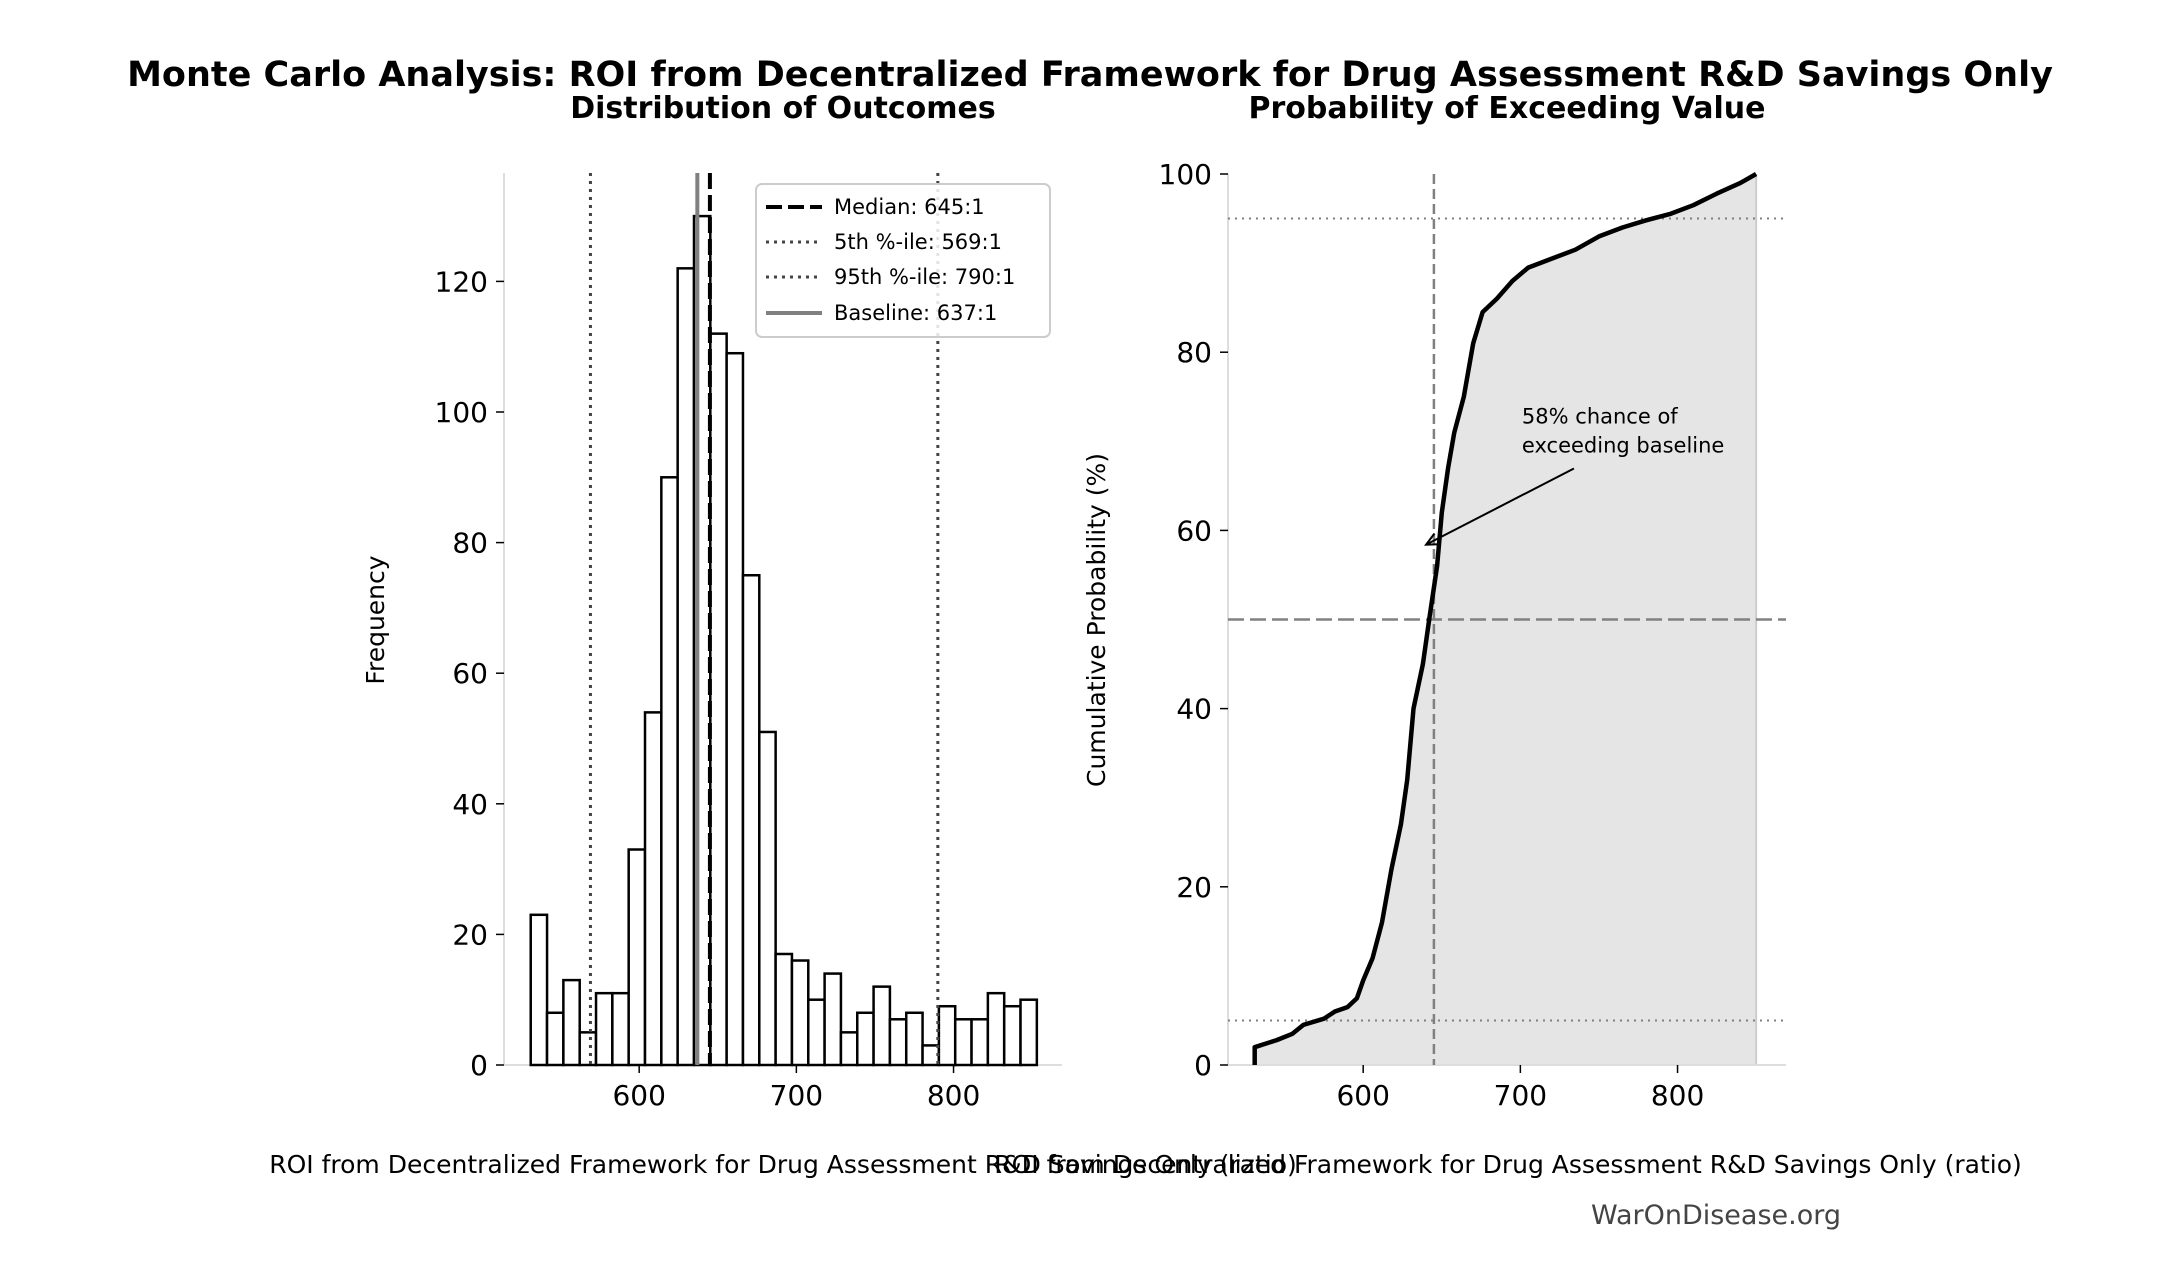 This screenshot has height=1280, width=2172. I want to click on legend-95th-label: 95th %-ile: 790:1, so click(924, 277).